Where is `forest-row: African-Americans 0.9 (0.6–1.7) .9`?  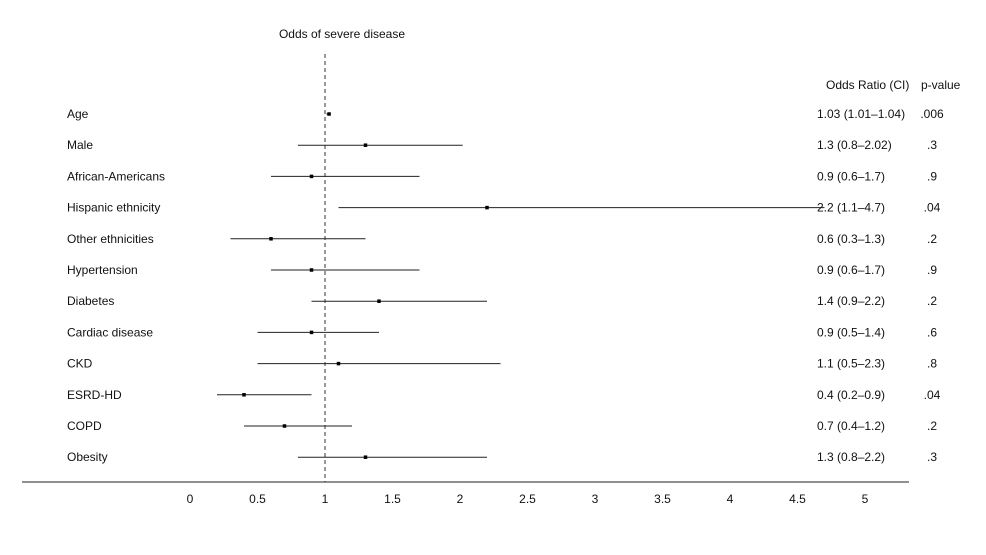 forest-row: African-Americans 0.9 (0.6–1.7) .9 is located at coordinates (502, 176).